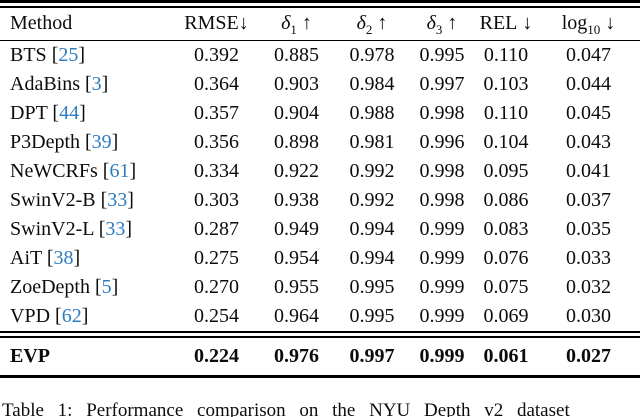 The image size is (640, 417). Describe the element at coordinates (506, 228) in the screenshot. I see `metric-value-rel: 0.083` at that location.